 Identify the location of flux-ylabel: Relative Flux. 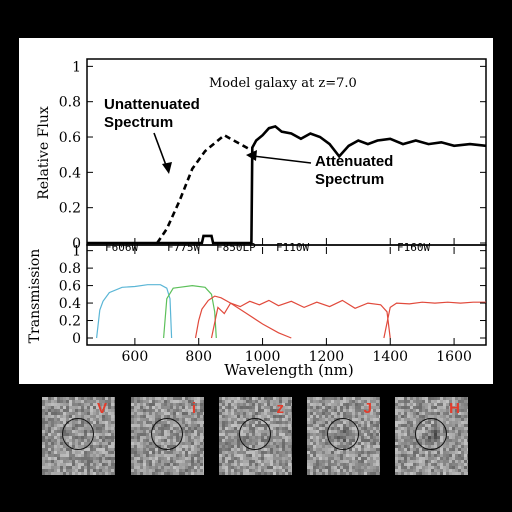
(44, 153).